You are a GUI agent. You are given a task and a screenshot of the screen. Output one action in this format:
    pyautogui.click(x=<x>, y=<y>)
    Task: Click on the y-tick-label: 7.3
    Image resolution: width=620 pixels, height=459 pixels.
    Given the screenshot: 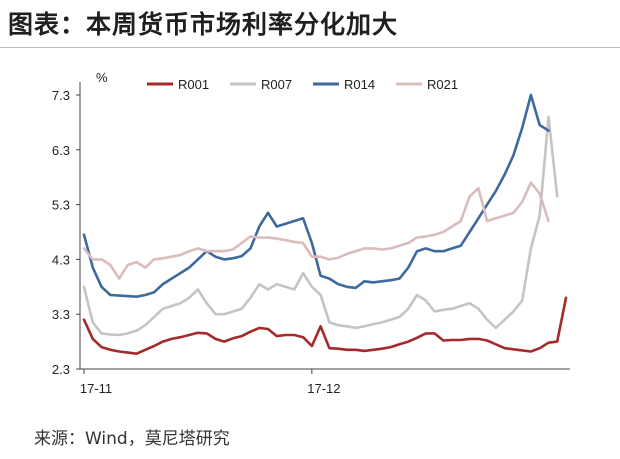 What is the action you would take?
    pyautogui.click(x=61, y=95)
    